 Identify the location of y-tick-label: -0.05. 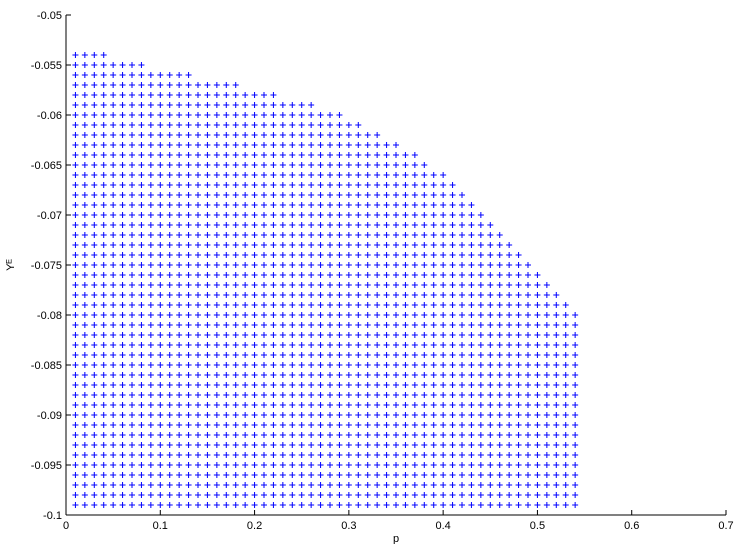
(49, 16).